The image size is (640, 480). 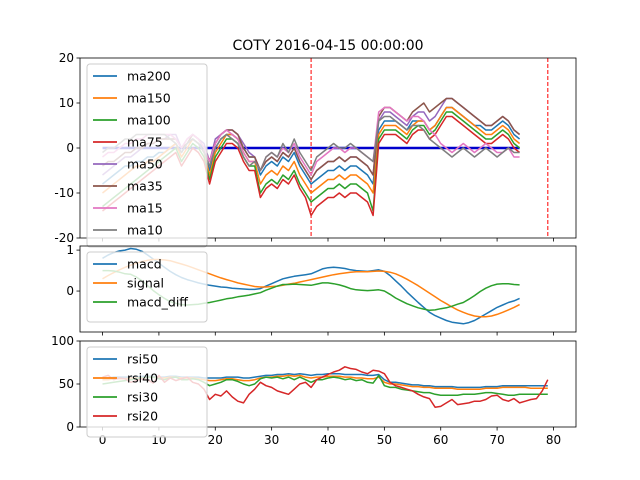 I want to click on x-tick-label: 30, so click(x=271, y=440).